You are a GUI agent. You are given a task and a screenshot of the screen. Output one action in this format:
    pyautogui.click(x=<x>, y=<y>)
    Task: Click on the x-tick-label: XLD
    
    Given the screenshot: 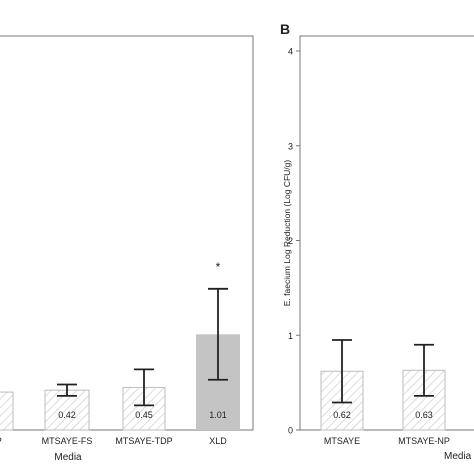 What is the action you would take?
    pyautogui.click(x=218, y=441)
    